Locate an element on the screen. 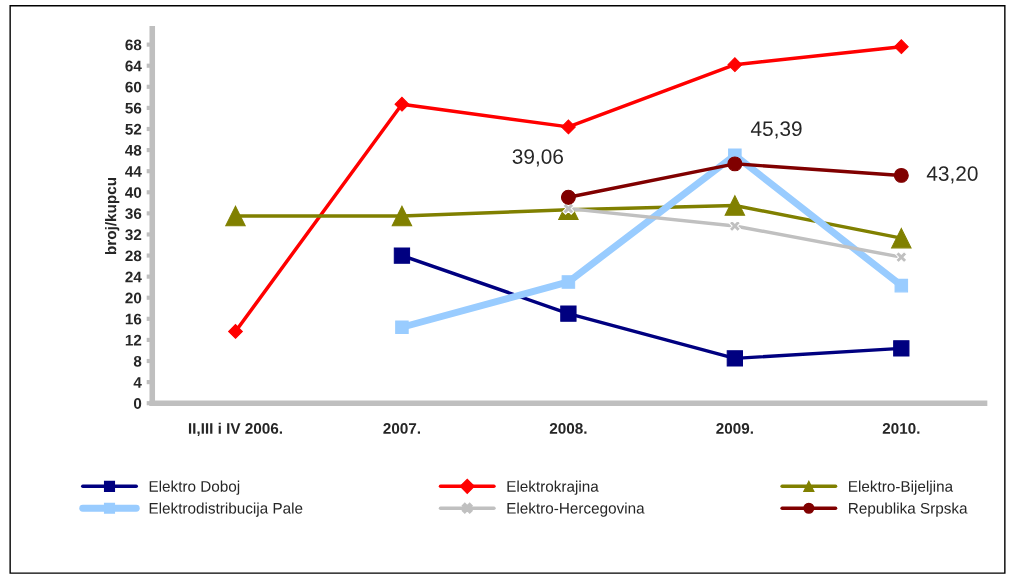 The image size is (1015, 576). y-tick-label: 8 is located at coordinates (137, 361).